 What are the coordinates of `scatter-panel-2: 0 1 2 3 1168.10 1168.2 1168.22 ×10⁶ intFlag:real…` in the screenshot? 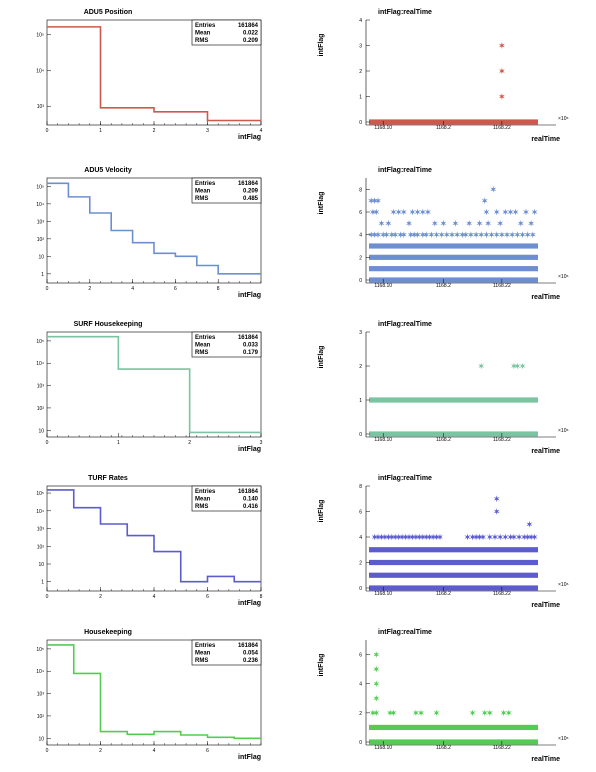 It's located at (443, 388).